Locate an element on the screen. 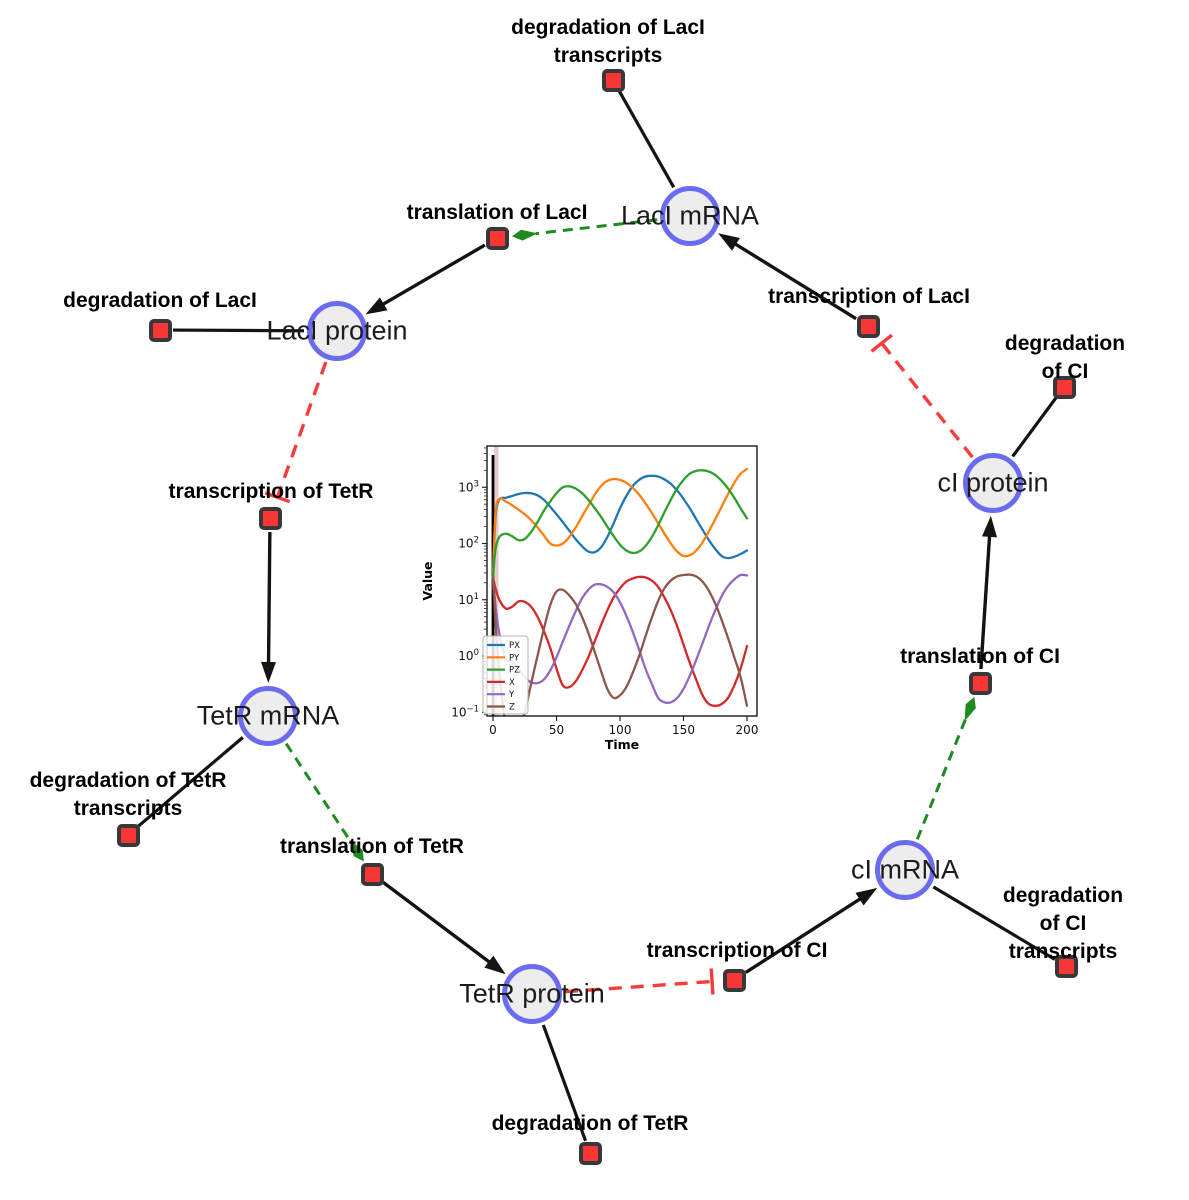 Image resolution: width=1189 pixels, height=1200 pixels. species-node-tetr-mrna is located at coordinates (268, 716).